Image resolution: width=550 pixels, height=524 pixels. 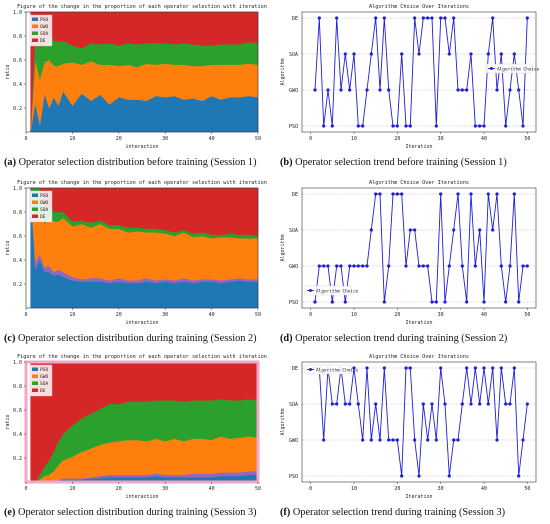 I want to click on chart-b-title: Algorithm Choice Over Iterations, so click(x=419, y=7).